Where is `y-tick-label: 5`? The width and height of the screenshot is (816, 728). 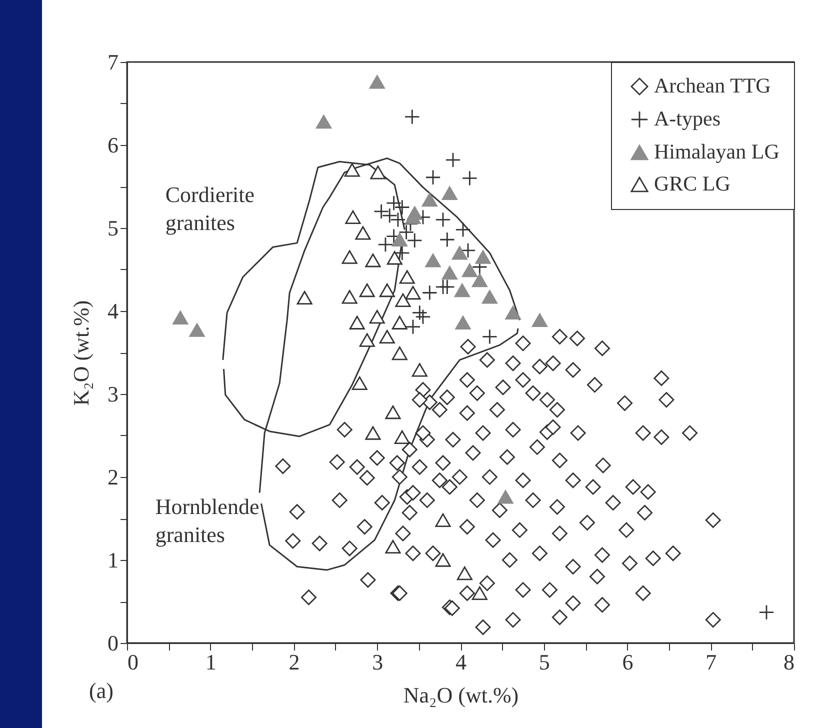
y-tick-label: 5 is located at coordinates (113, 228).